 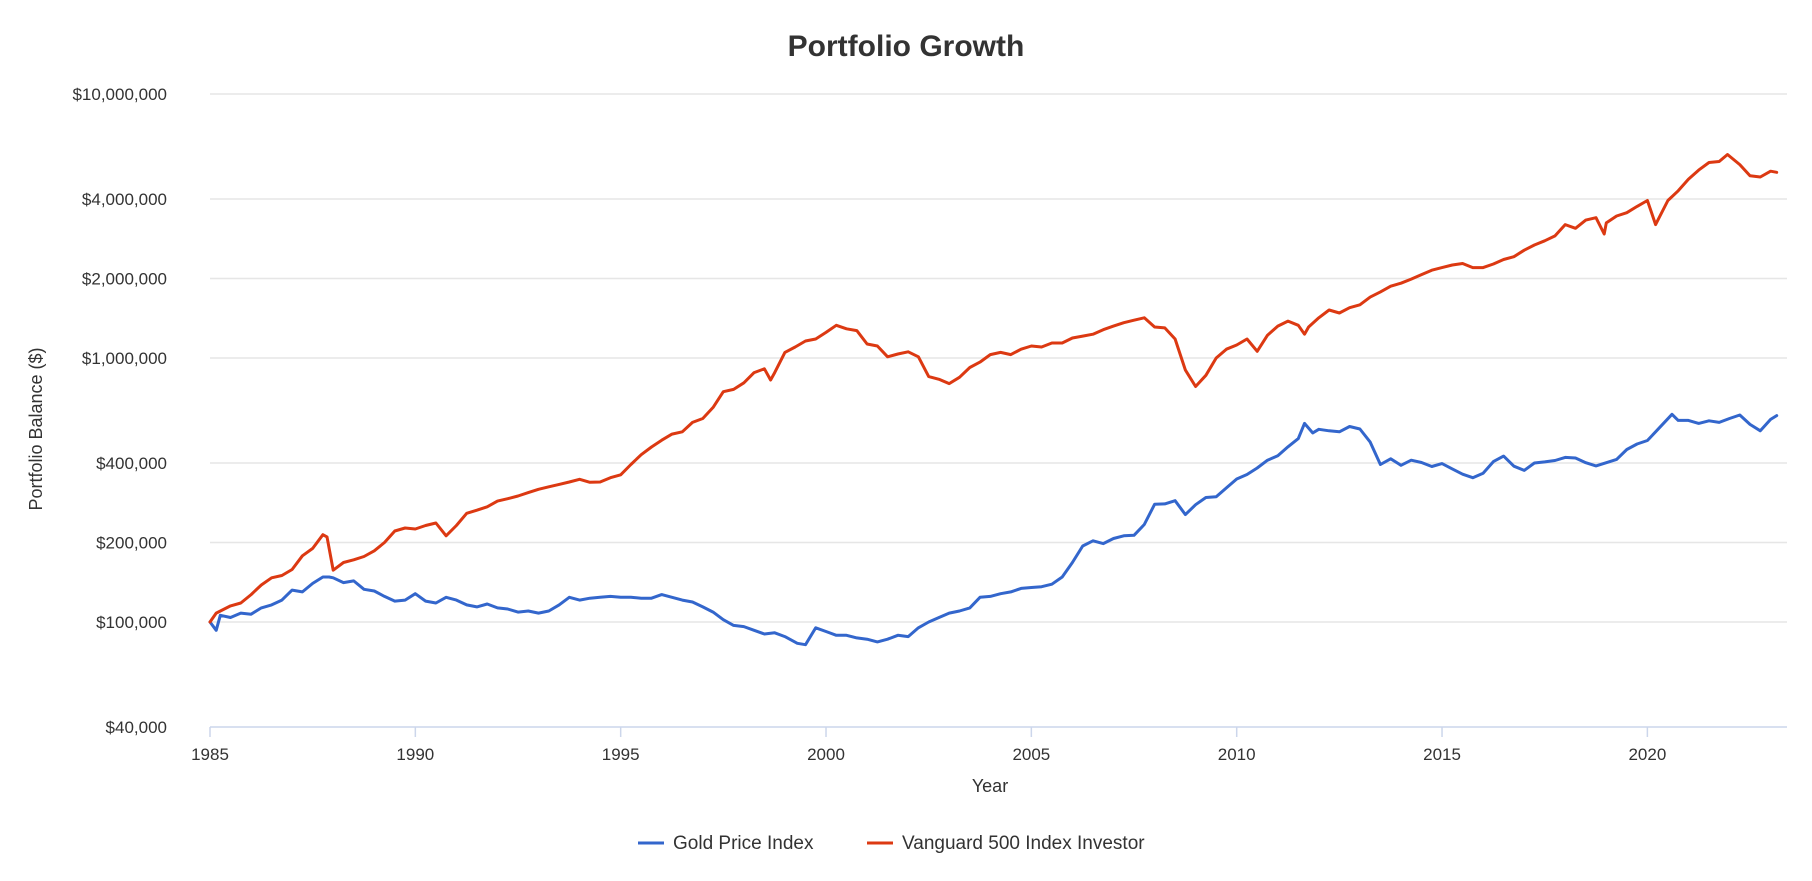 I want to click on y-tick-label: $1,000,000, so click(x=124, y=358).